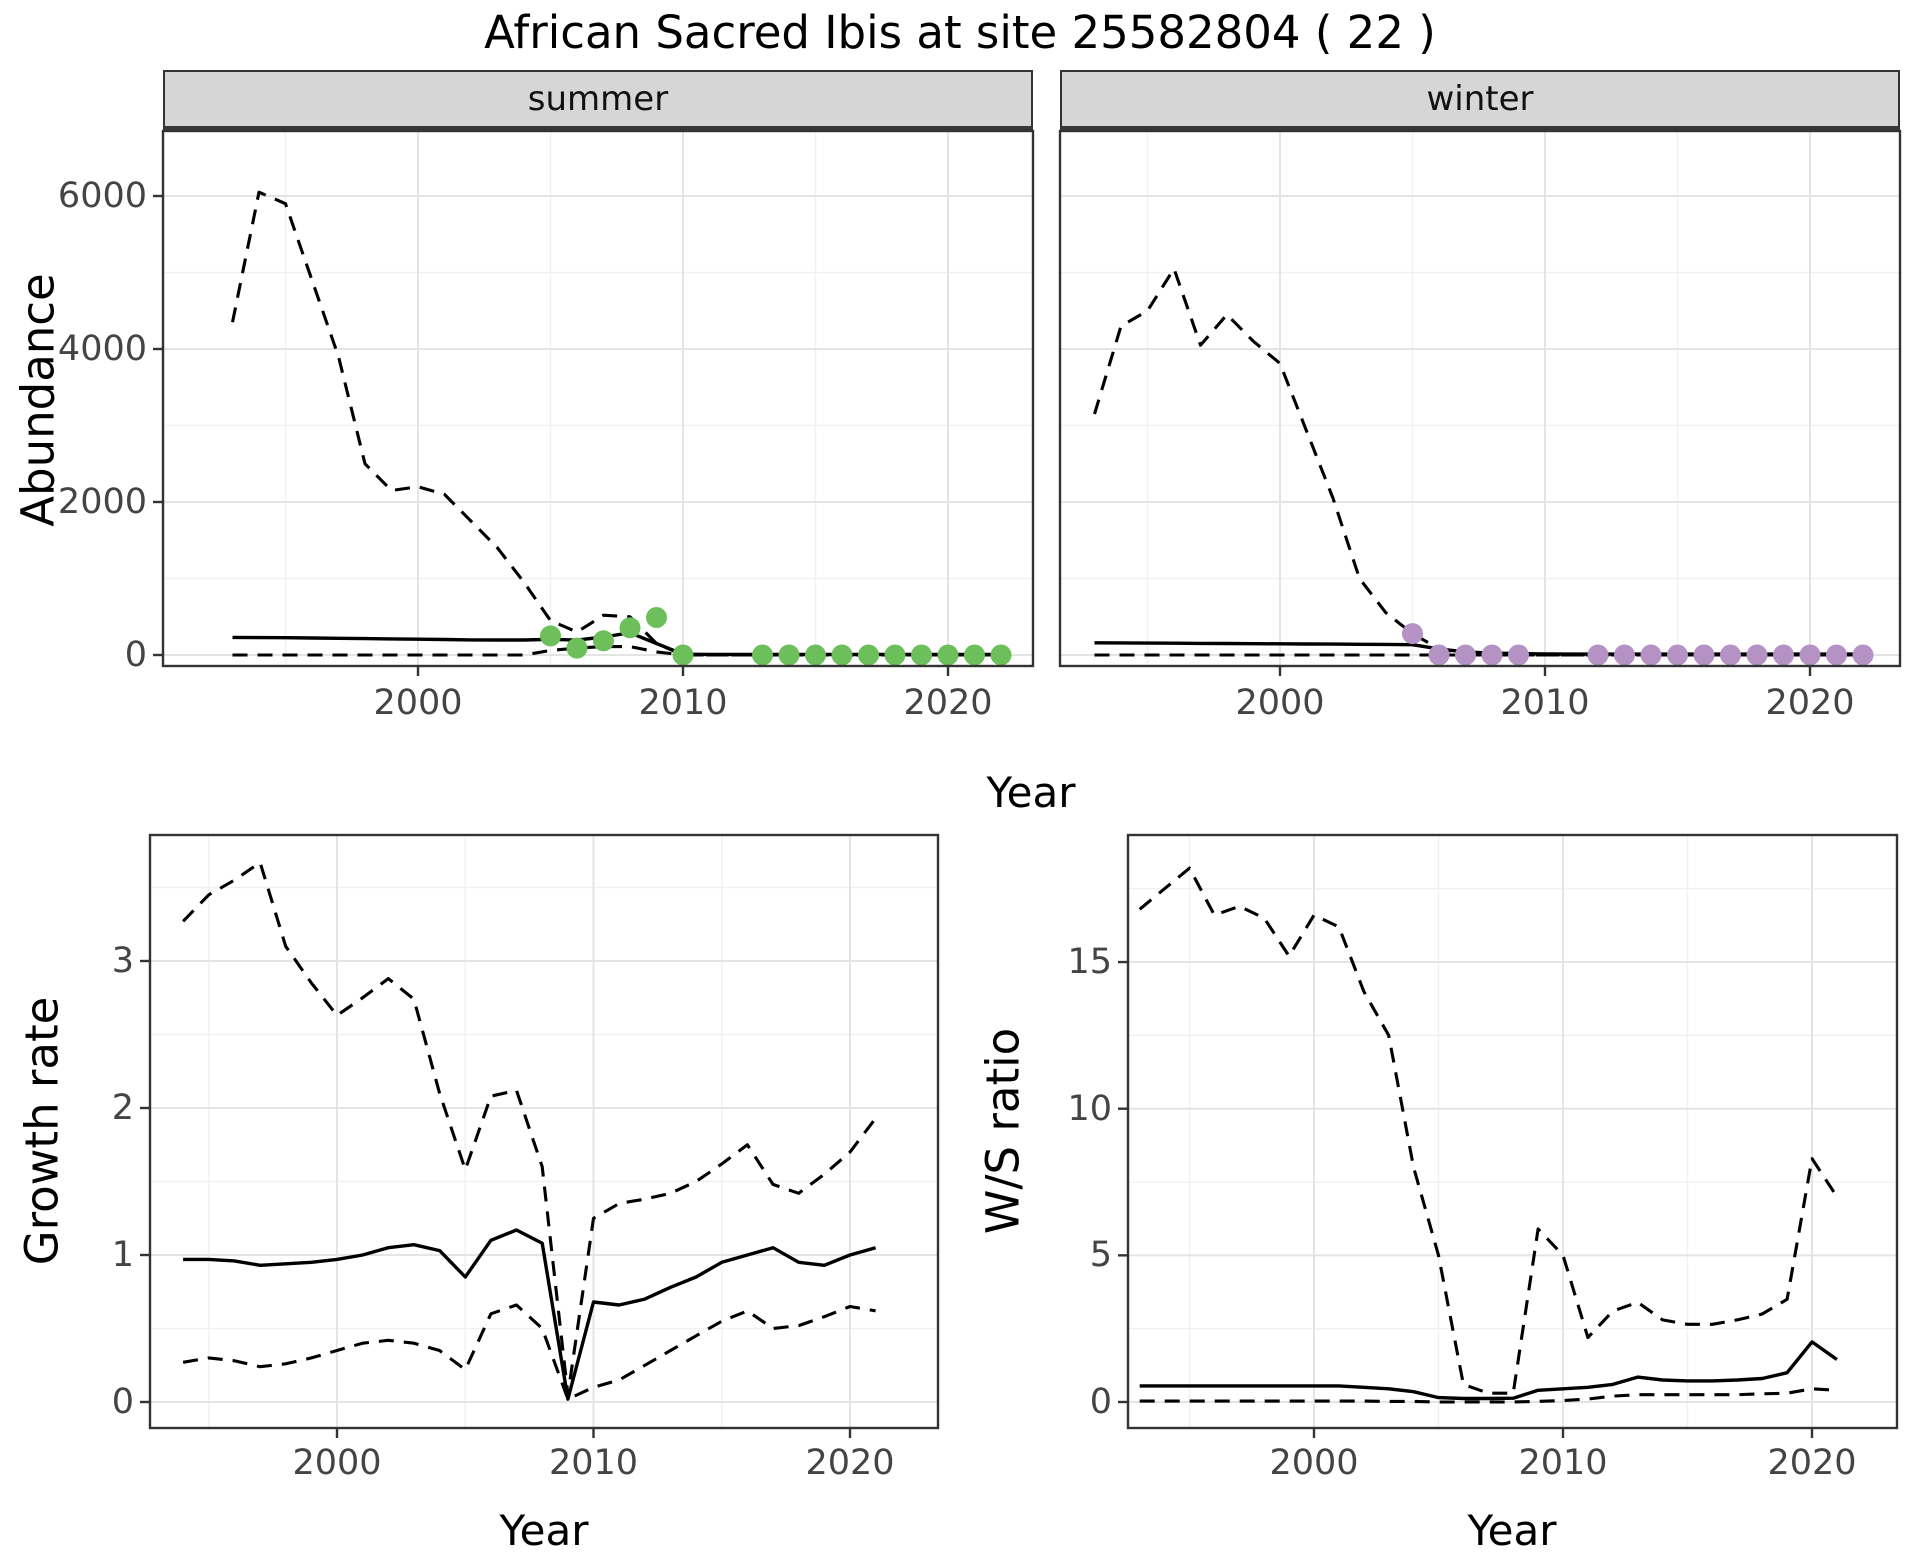 This screenshot has width=1920, height=1560. I want to click on x-tick-label-growth: 2000, so click(337, 1463).